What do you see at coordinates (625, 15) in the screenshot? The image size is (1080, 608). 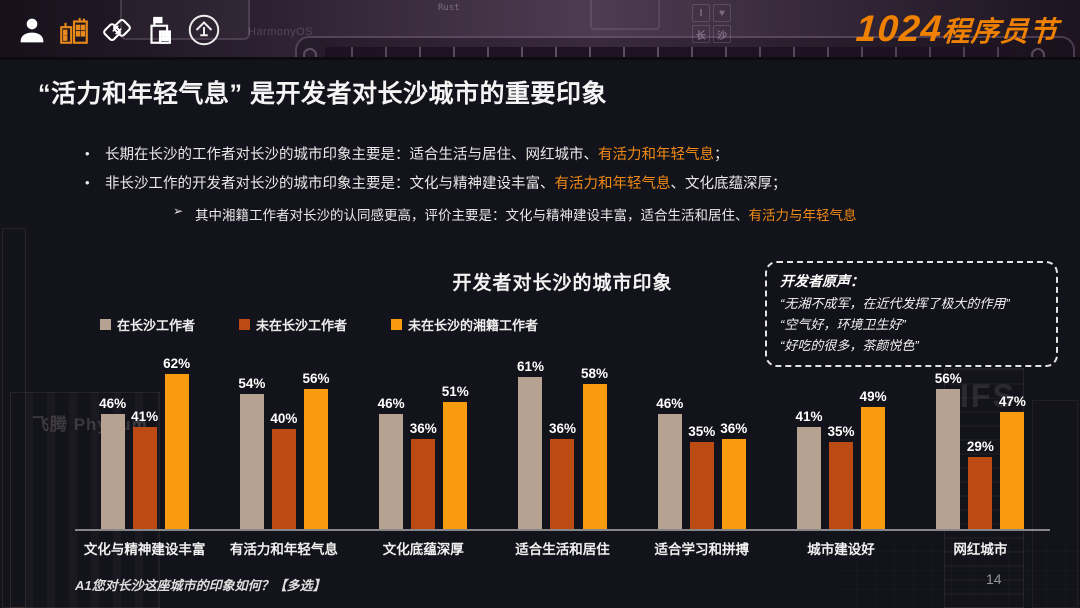 I see `circuit-chip-decor` at bounding box center [625, 15].